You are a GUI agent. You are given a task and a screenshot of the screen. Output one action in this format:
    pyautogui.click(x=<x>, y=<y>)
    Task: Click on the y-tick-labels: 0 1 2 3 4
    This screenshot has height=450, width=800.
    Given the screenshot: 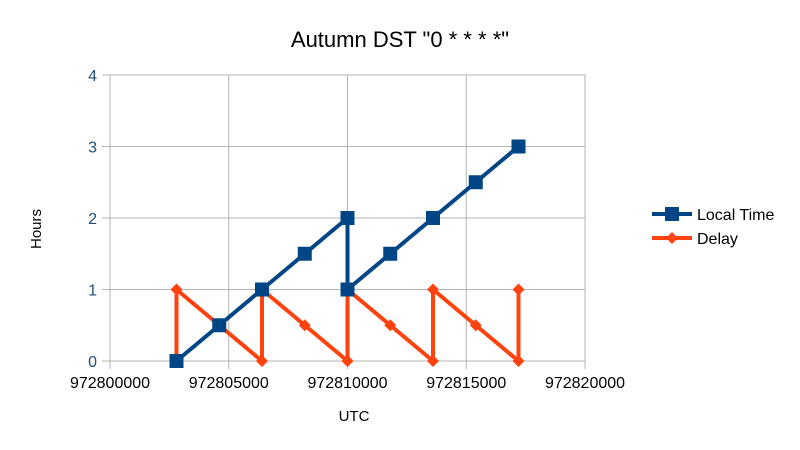 What is the action you would take?
    pyautogui.click(x=92, y=219)
    